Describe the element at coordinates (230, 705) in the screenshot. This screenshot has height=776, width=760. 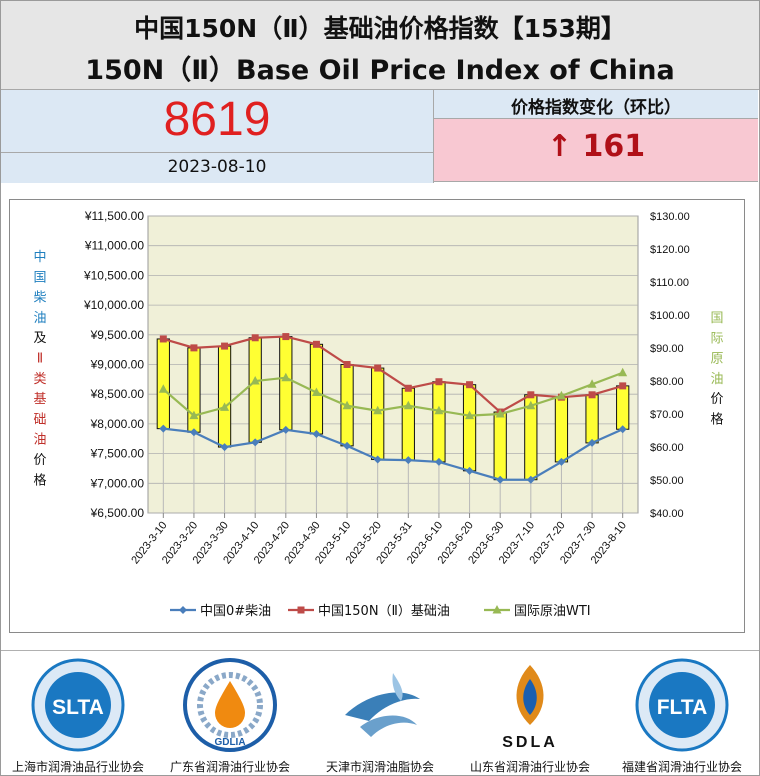
I see `gdlia-logo-icon: GDLIA` at that location.